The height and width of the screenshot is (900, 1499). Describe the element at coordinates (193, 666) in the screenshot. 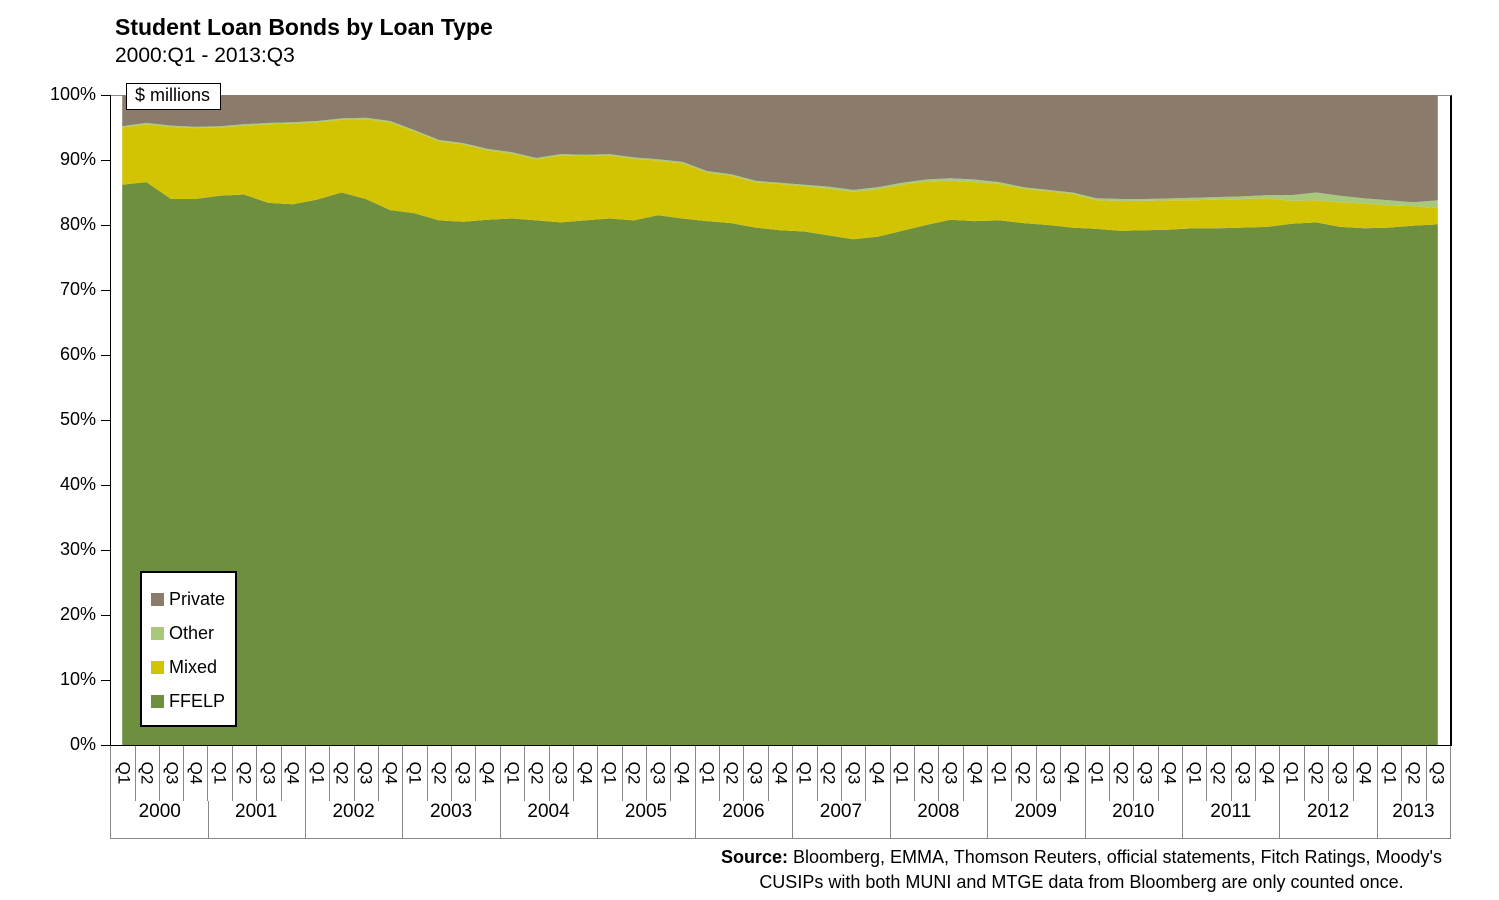

I see `legend-label: Mixed` at that location.